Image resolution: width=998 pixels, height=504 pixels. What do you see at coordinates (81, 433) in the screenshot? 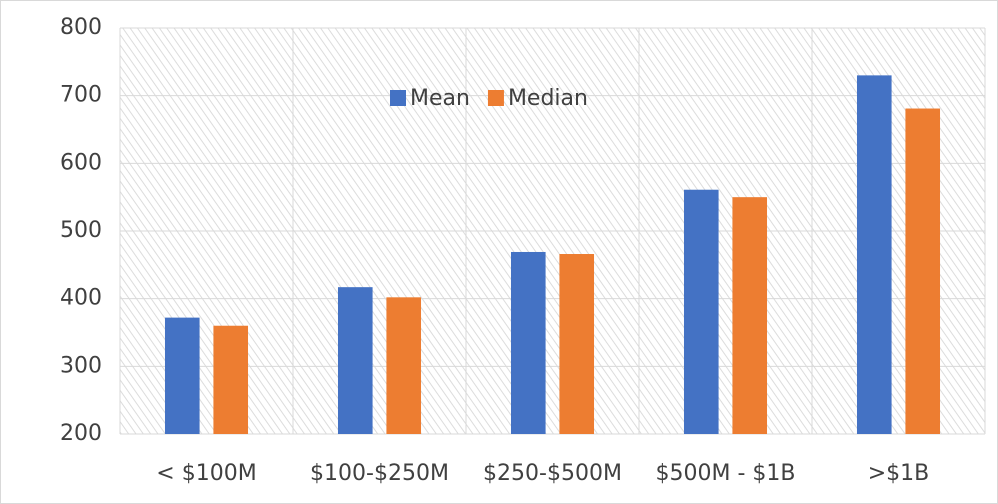
I see `y-tick-label: 200` at bounding box center [81, 433].